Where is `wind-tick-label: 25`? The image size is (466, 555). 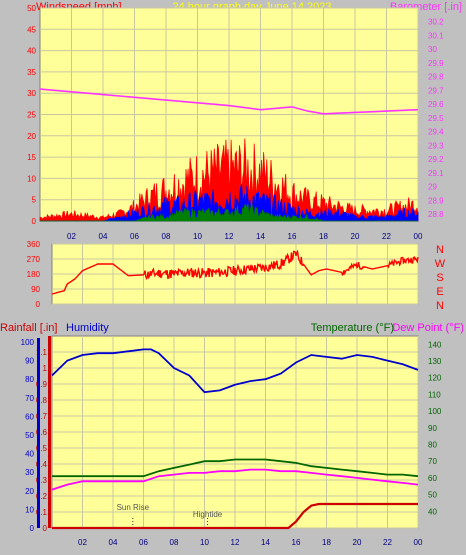 wind-tick-label: 25 is located at coordinates (31, 115).